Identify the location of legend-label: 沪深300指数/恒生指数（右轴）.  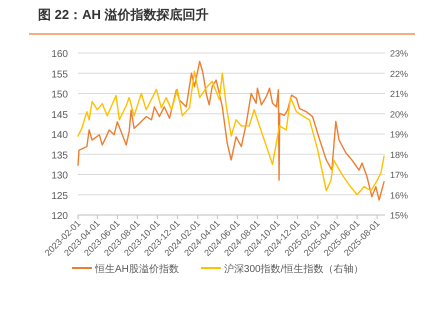
(294, 269).